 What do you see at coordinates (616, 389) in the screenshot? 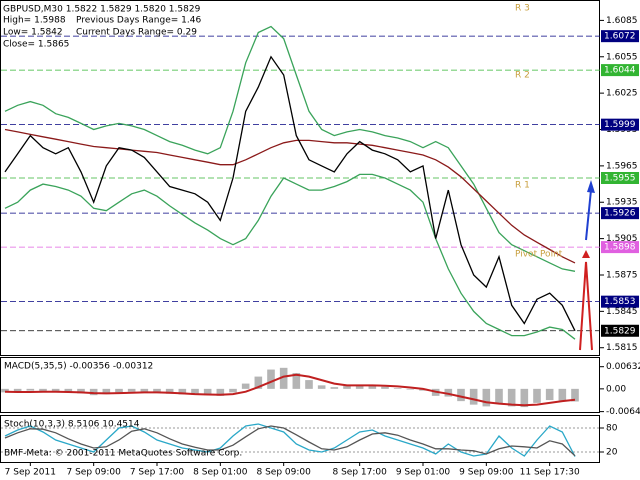
I see `y-tick-label: 0.00` at bounding box center [616, 389].